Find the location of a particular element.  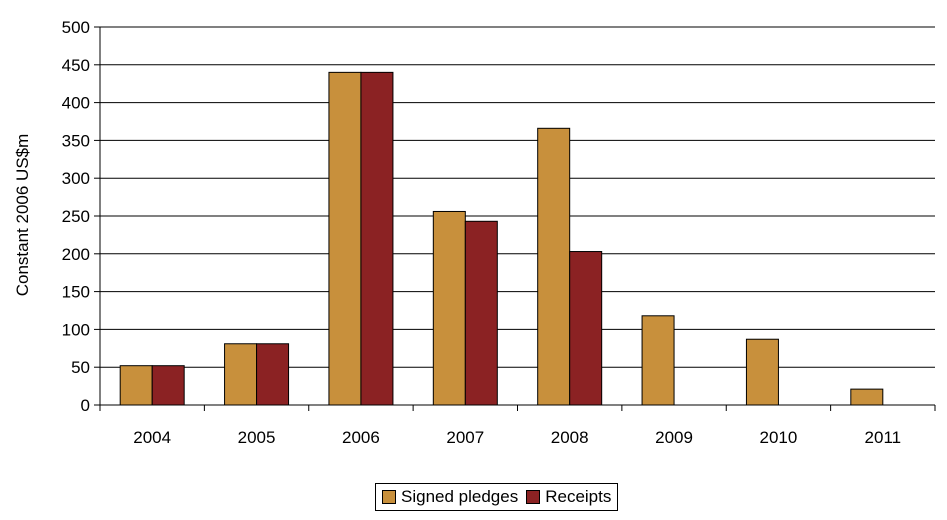

legend-label-signed-pledges: Signed pledges is located at coordinates (460, 496).